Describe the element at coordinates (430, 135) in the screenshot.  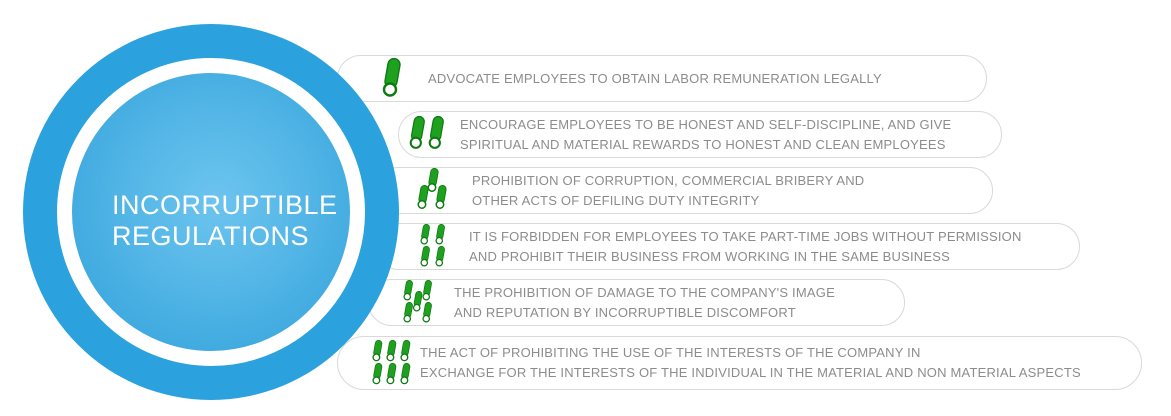
I see `capsule-tally-2-icon` at that location.